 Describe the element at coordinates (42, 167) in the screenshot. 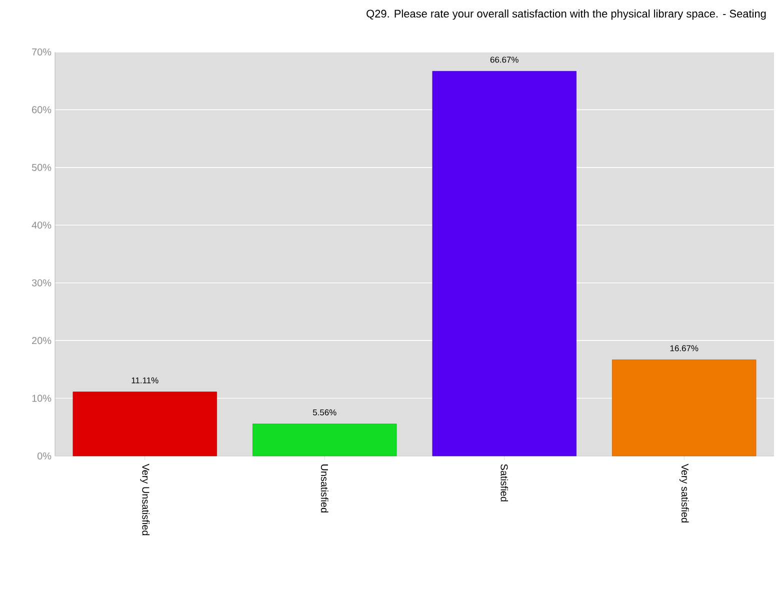

I see `y-tick-label: 50%` at that location.